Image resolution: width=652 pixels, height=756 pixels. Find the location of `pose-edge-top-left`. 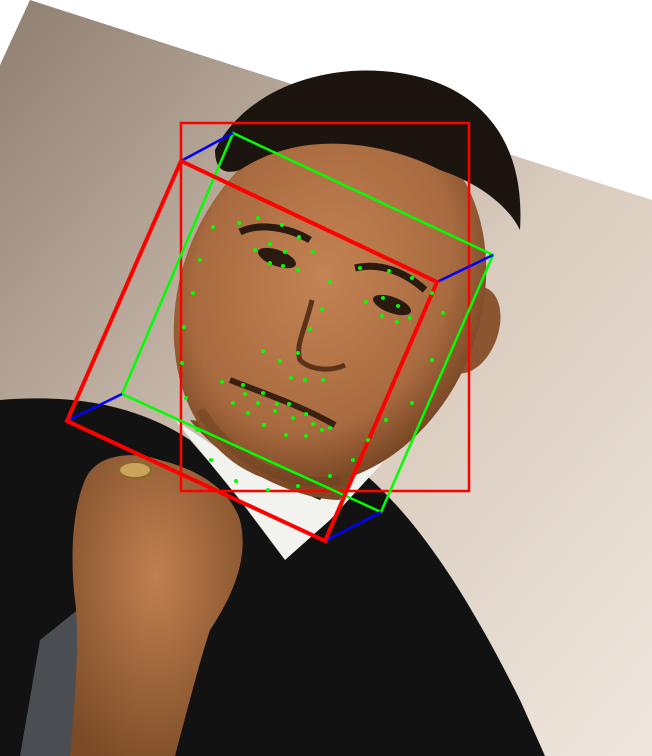

pose-edge-top-left is located at coordinates (207, 147).